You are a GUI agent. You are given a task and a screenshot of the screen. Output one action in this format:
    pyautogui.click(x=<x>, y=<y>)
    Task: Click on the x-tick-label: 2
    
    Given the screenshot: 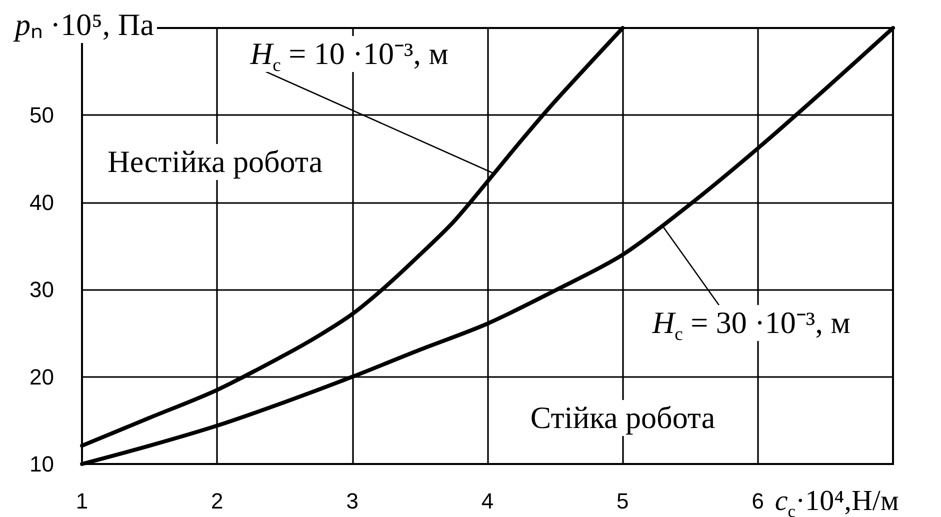 What is the action you would take?
    pyautogui.click(x=217, y=501)
    